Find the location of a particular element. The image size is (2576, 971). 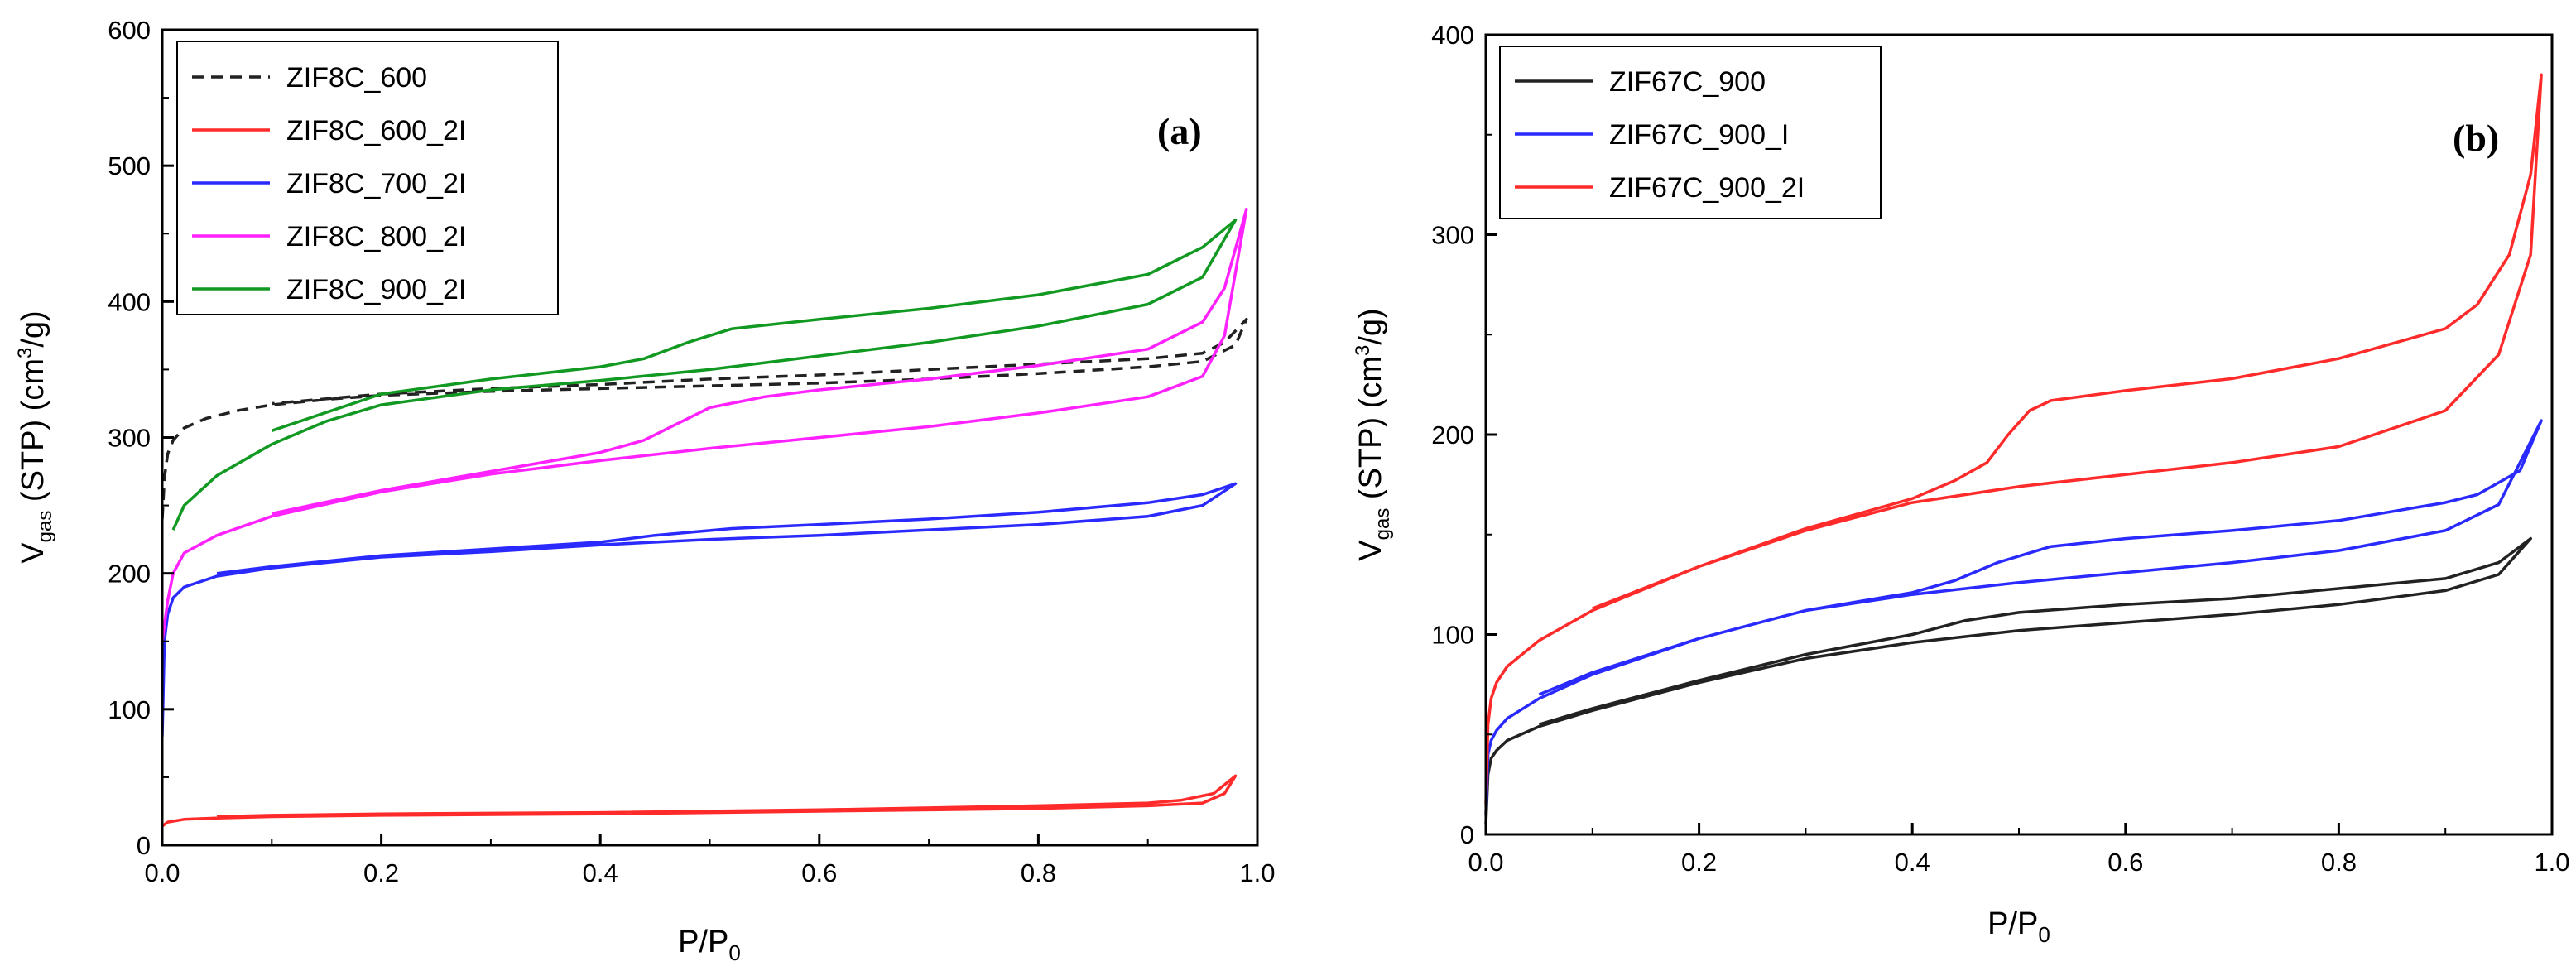

panel-a-x-tick-label: 0.2 is located at coordinates (381, 872).